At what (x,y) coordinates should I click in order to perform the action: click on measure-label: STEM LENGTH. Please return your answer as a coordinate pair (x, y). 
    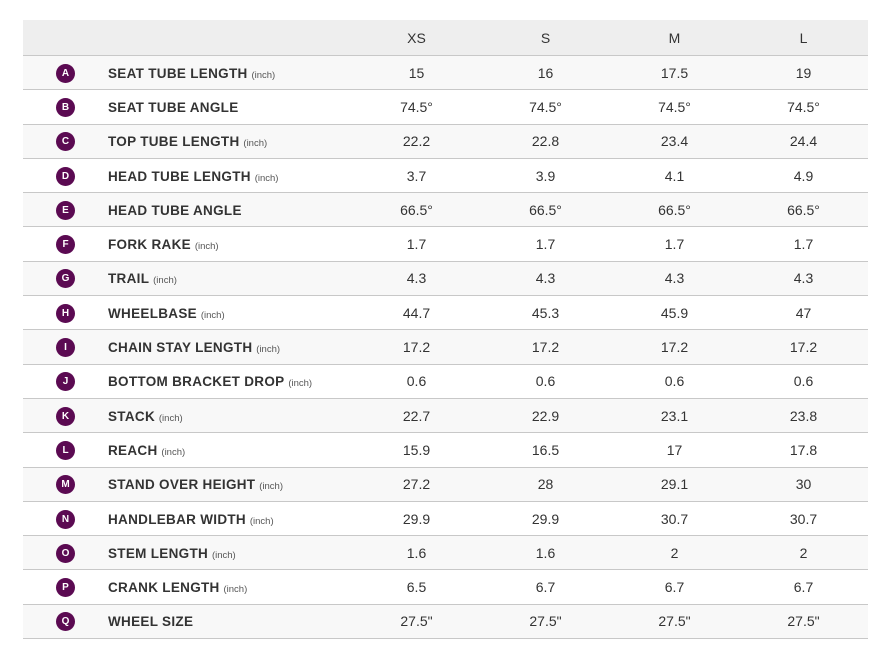
    Looking at the image, I should click on (158, 553).